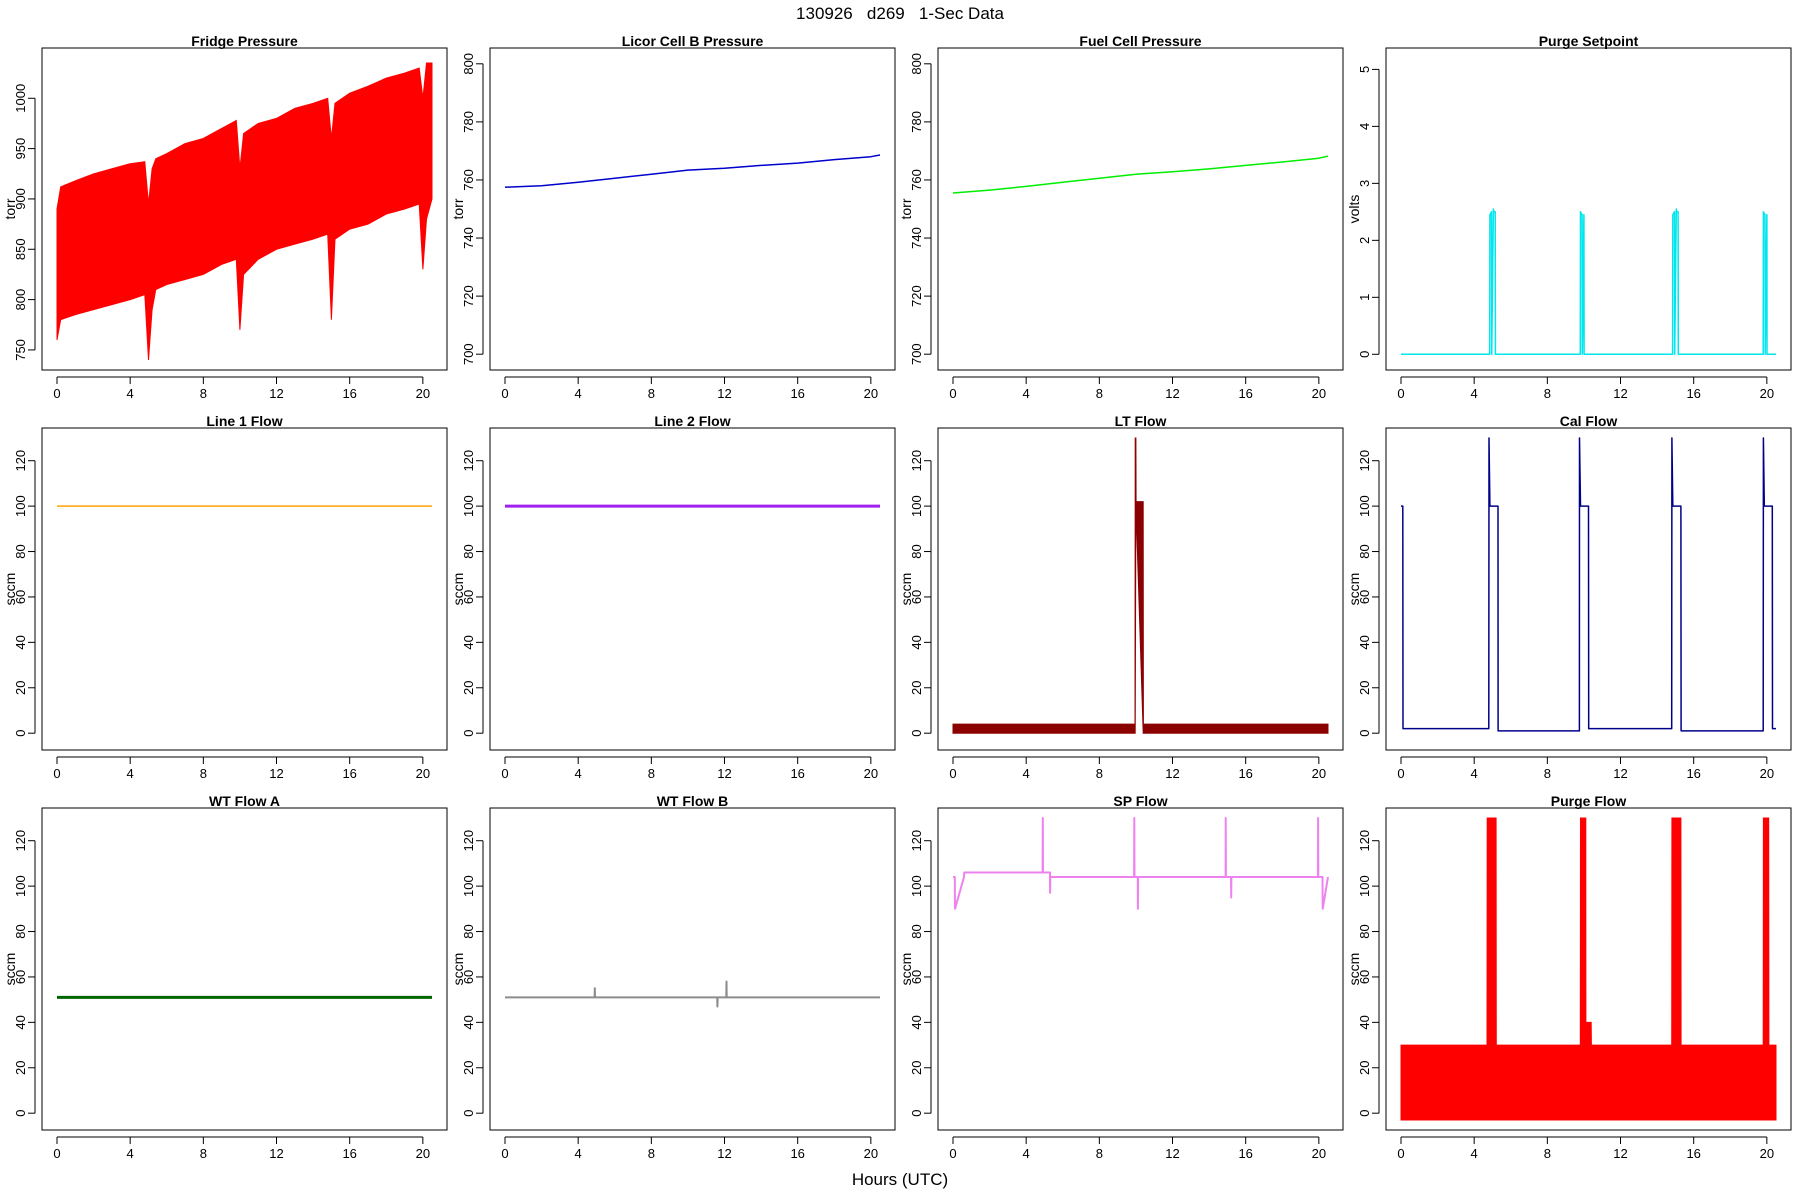  Describe the element at coordinates (1364, 240) in the screenshot. I see `y-tick-label: 2` at that location.